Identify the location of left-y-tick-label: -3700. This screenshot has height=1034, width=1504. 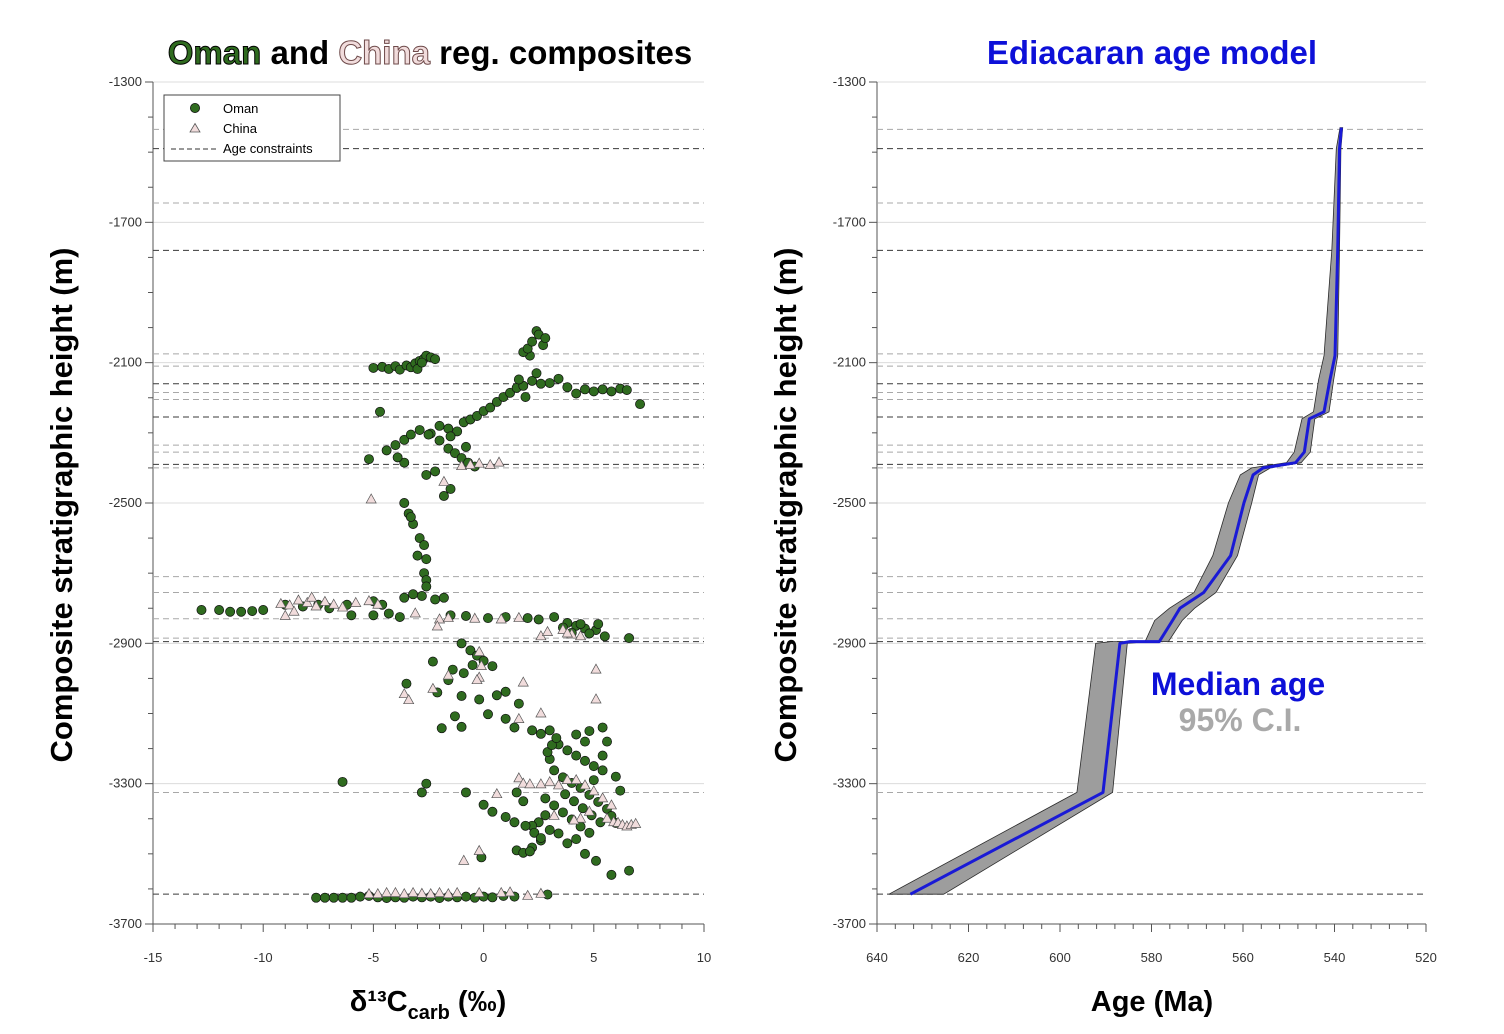
(125, 923).